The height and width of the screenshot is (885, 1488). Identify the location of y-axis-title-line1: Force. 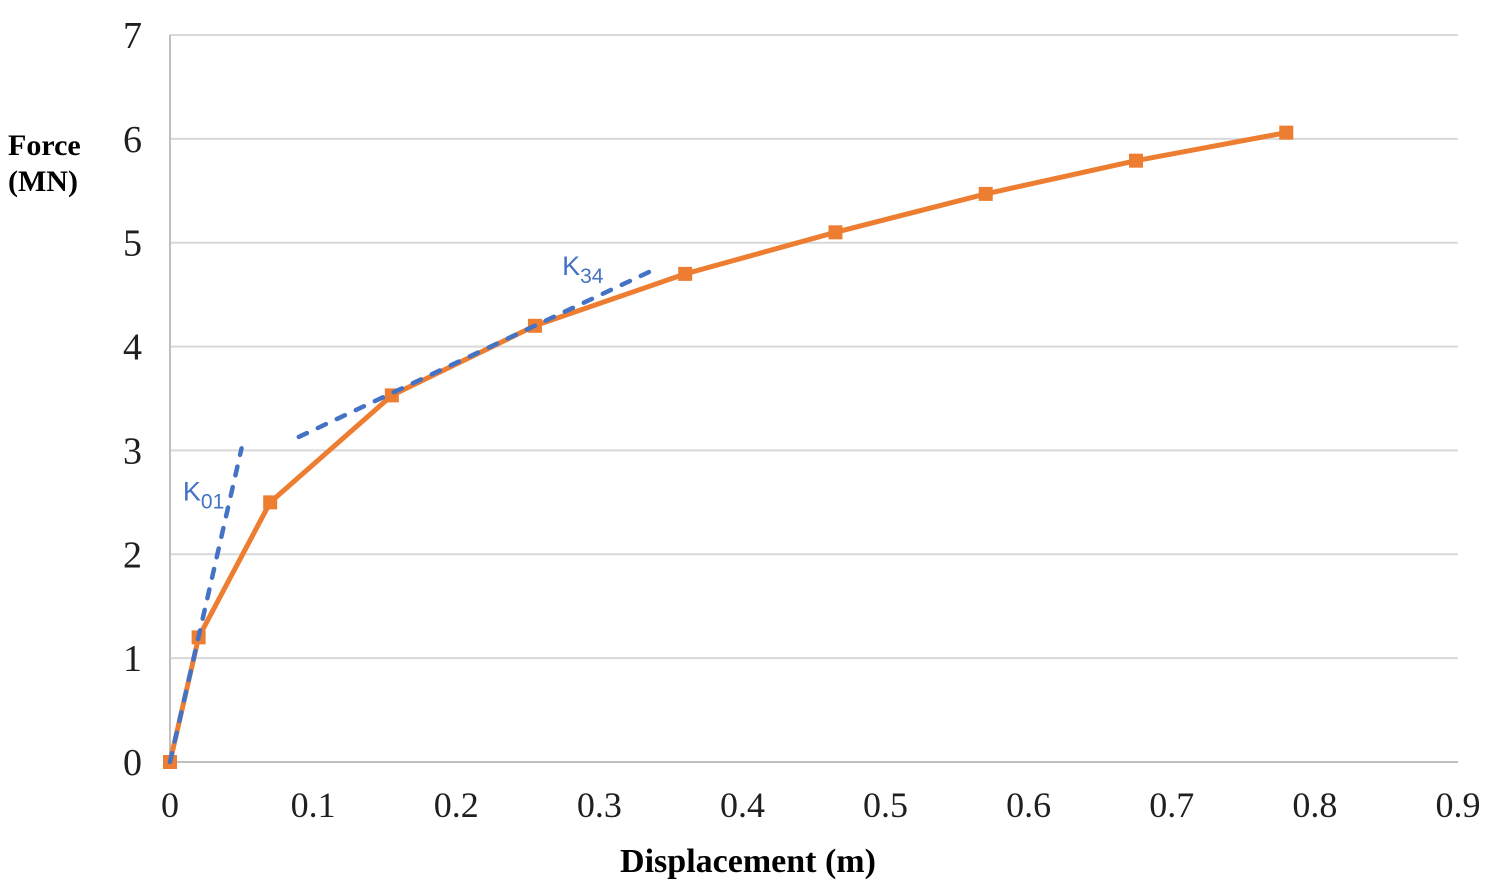
(44, 145).